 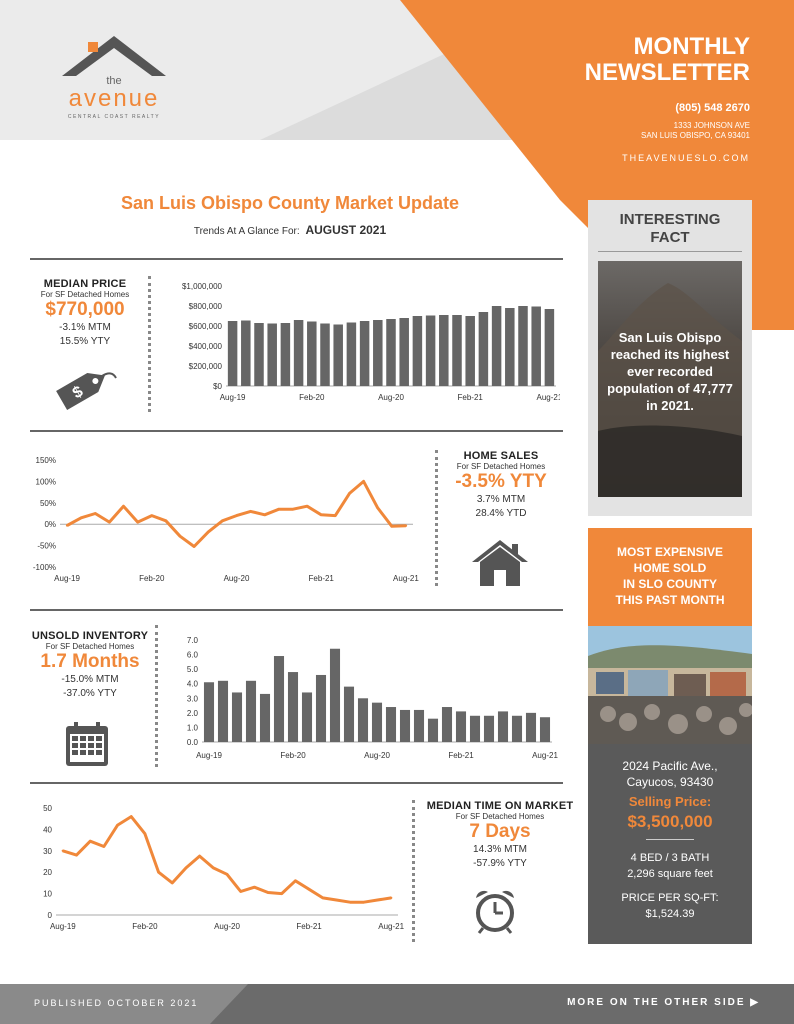 I want to click on y-tick-label: $600,000, so click(x=206, y=326).